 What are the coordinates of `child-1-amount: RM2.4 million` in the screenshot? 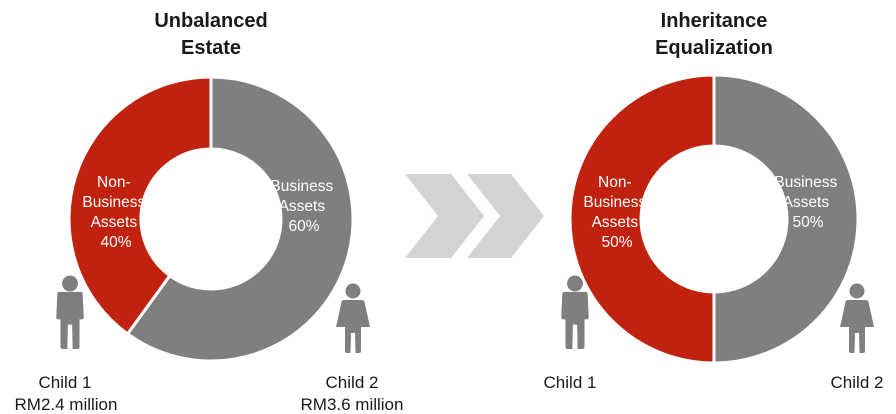 It's located at (66, 404).